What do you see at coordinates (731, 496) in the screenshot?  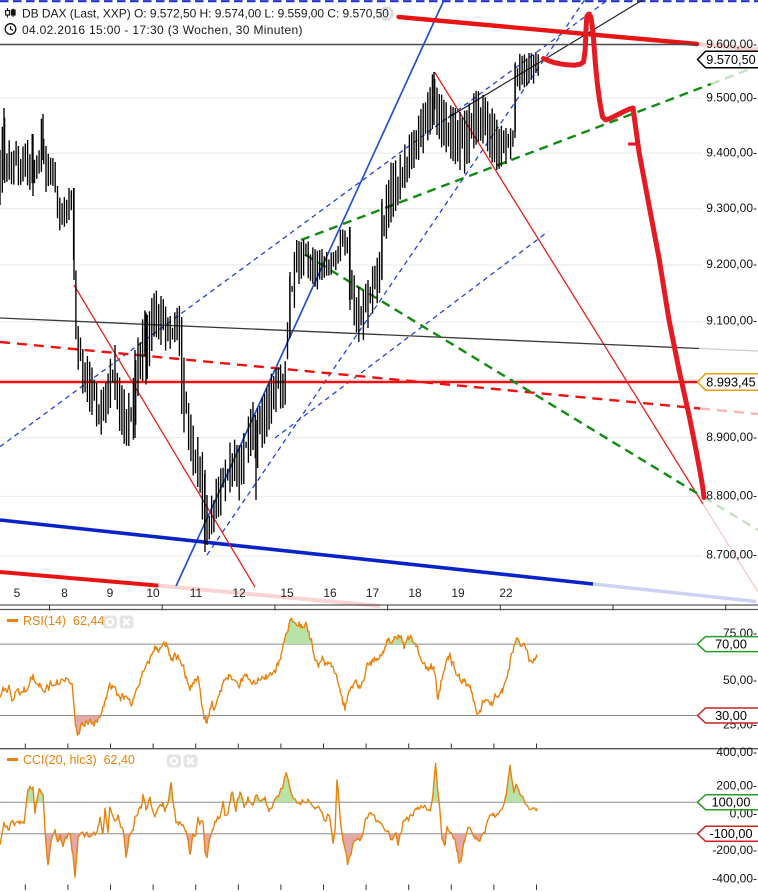 I see `svg-text: 8.800,00-` at bounding box center [731, 496].